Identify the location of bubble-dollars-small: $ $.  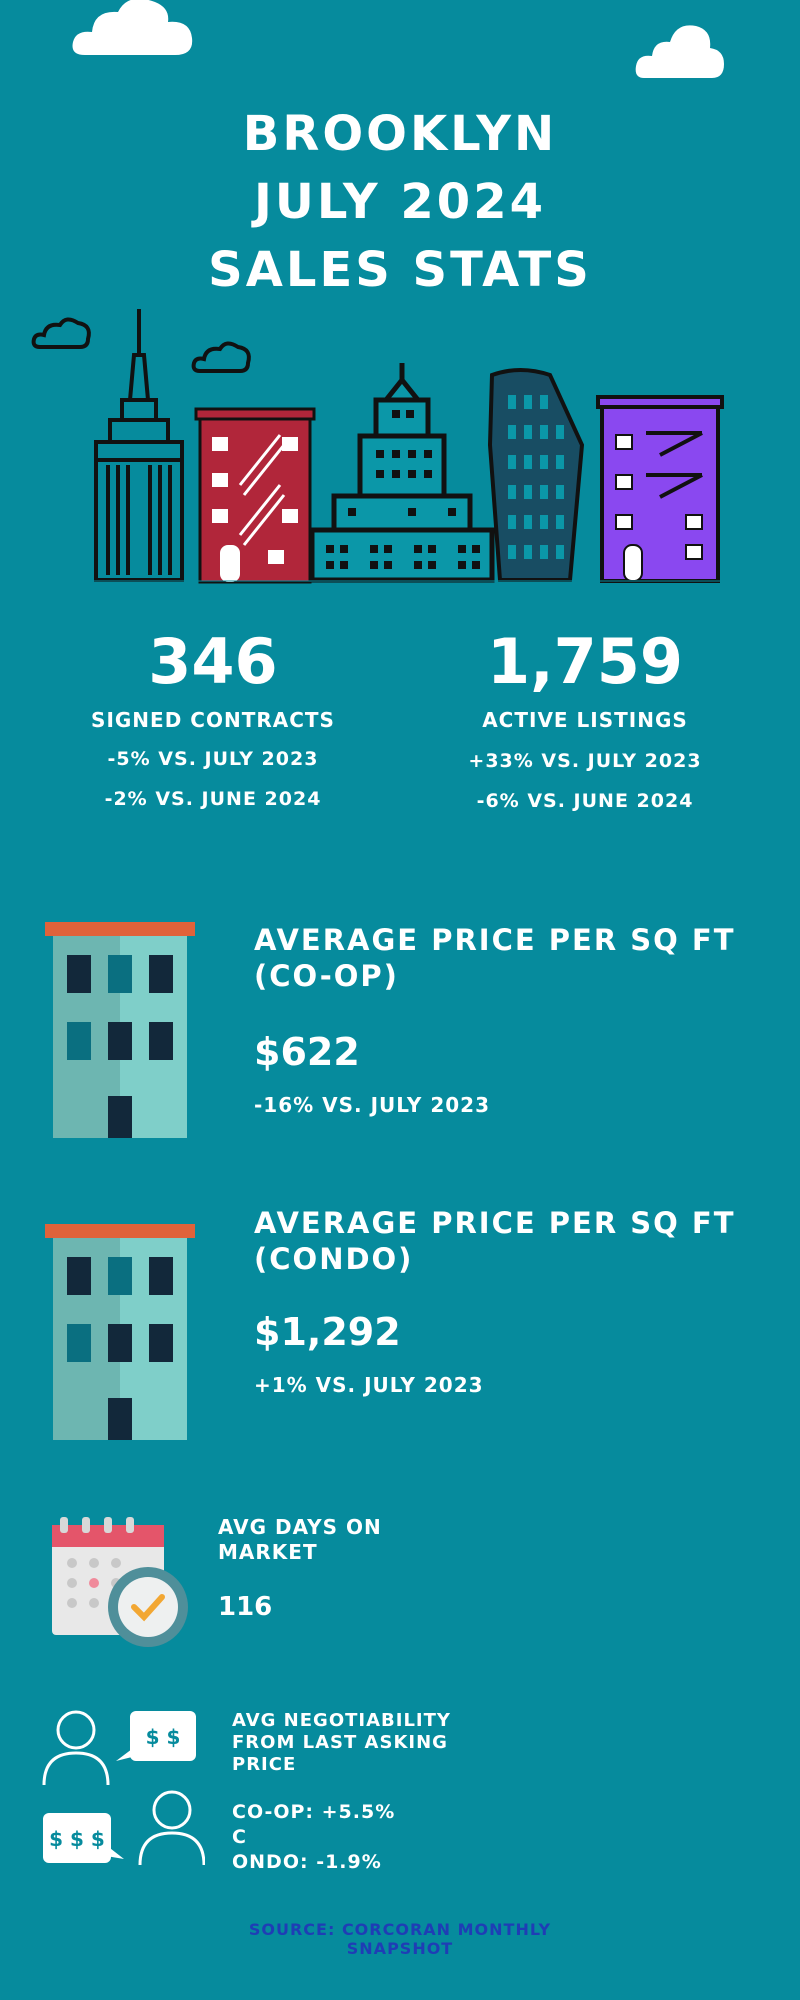
(163, 1737).